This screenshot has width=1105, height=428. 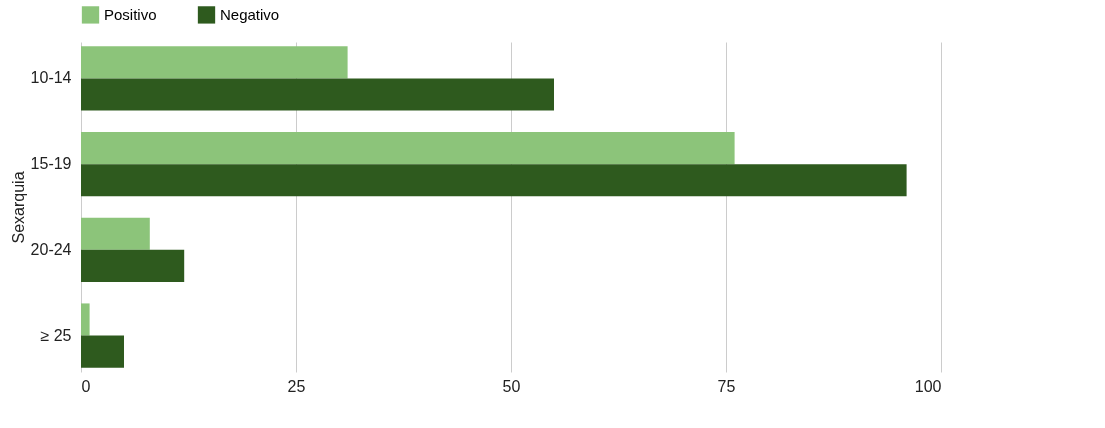 What do you see at coordinates (928, 386) in the screenshot?
I see `x-tick-label: 100` at bounding box center [928, 386].